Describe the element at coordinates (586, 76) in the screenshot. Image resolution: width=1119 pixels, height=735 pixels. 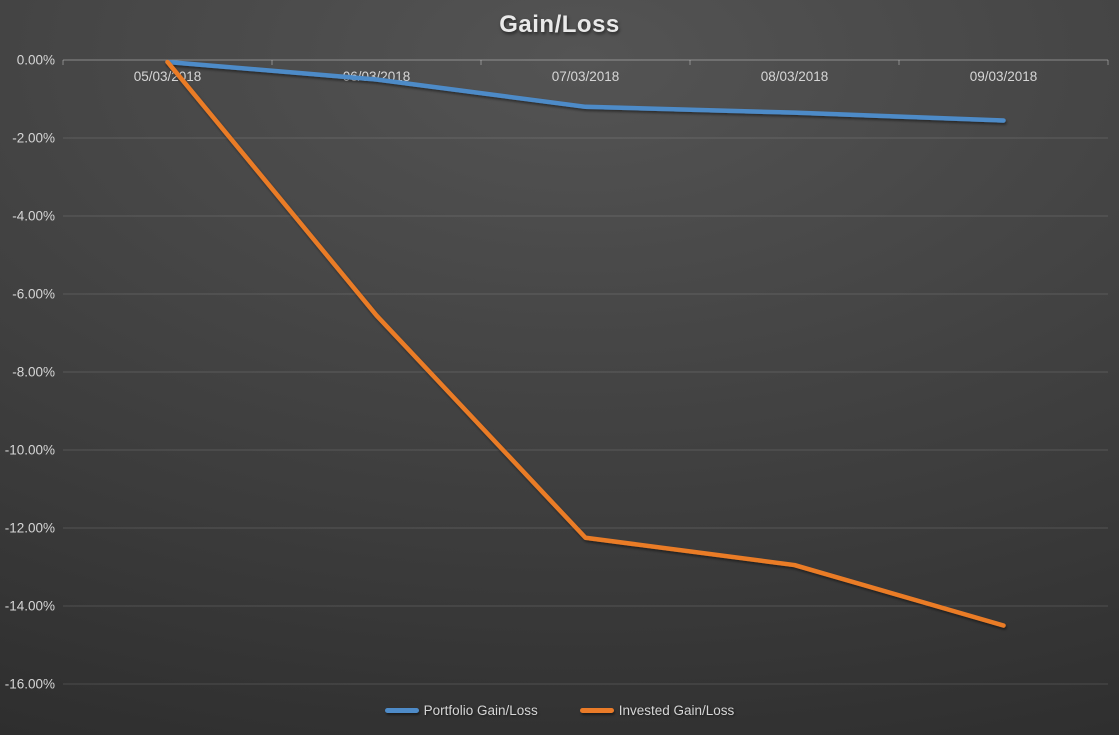
I see `x-axis-category-label: 07/03/2018` at that location.